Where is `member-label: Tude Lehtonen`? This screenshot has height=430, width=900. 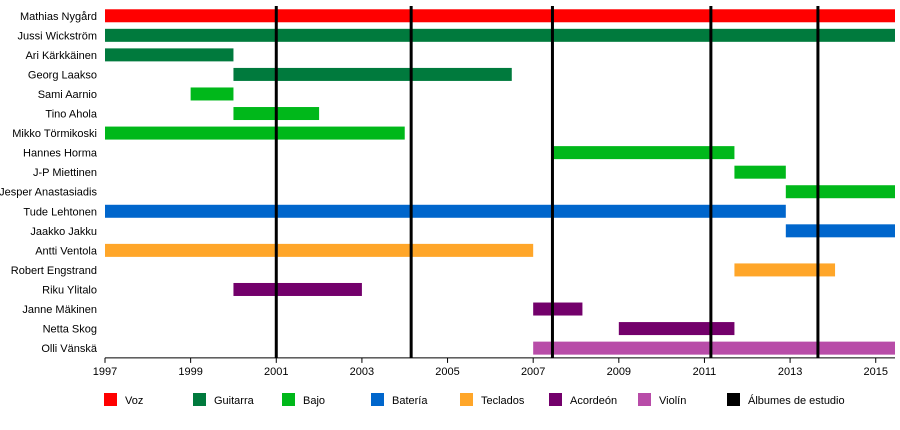 member-label: Tude Lehtonen is located at coordinates (60, 212).